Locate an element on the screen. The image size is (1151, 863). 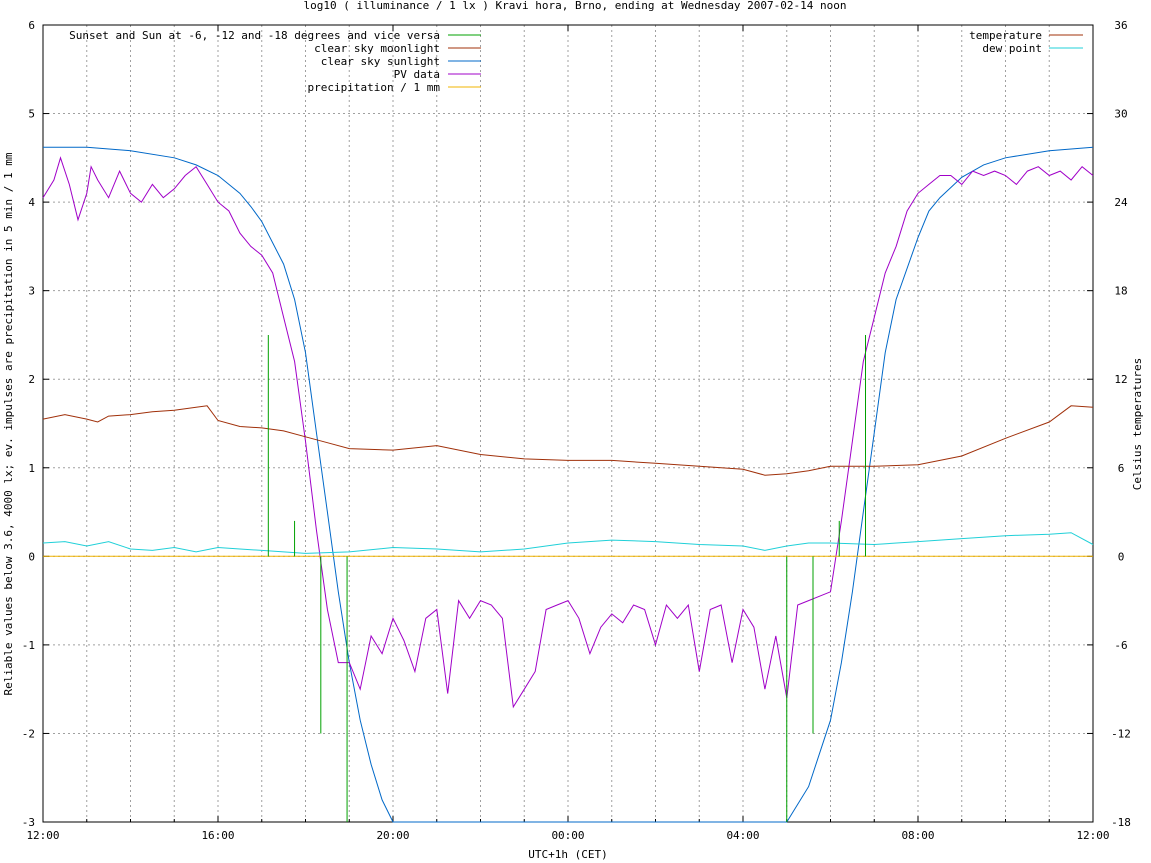
series-line-dew-point is located at coordinates (568, 543).